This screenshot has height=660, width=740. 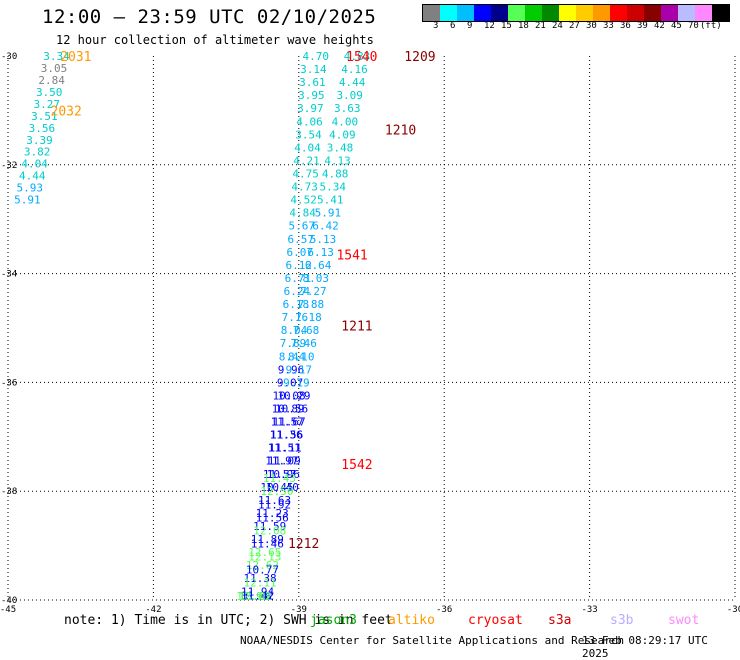 I want to click on wave-height-value: 2.84, so click(x=51, y=80).